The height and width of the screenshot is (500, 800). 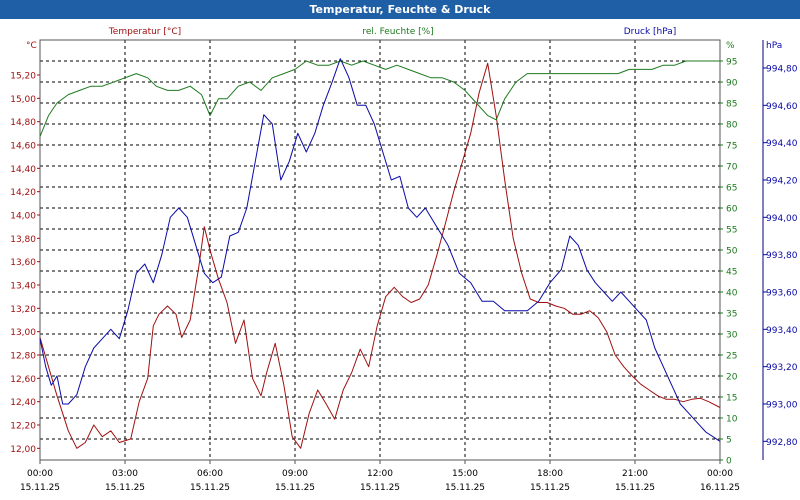 What do you see at coordinates (465, 474) in the screenshot?
I see `x-tick-time: 15:00` at bounding box center [465, 474].